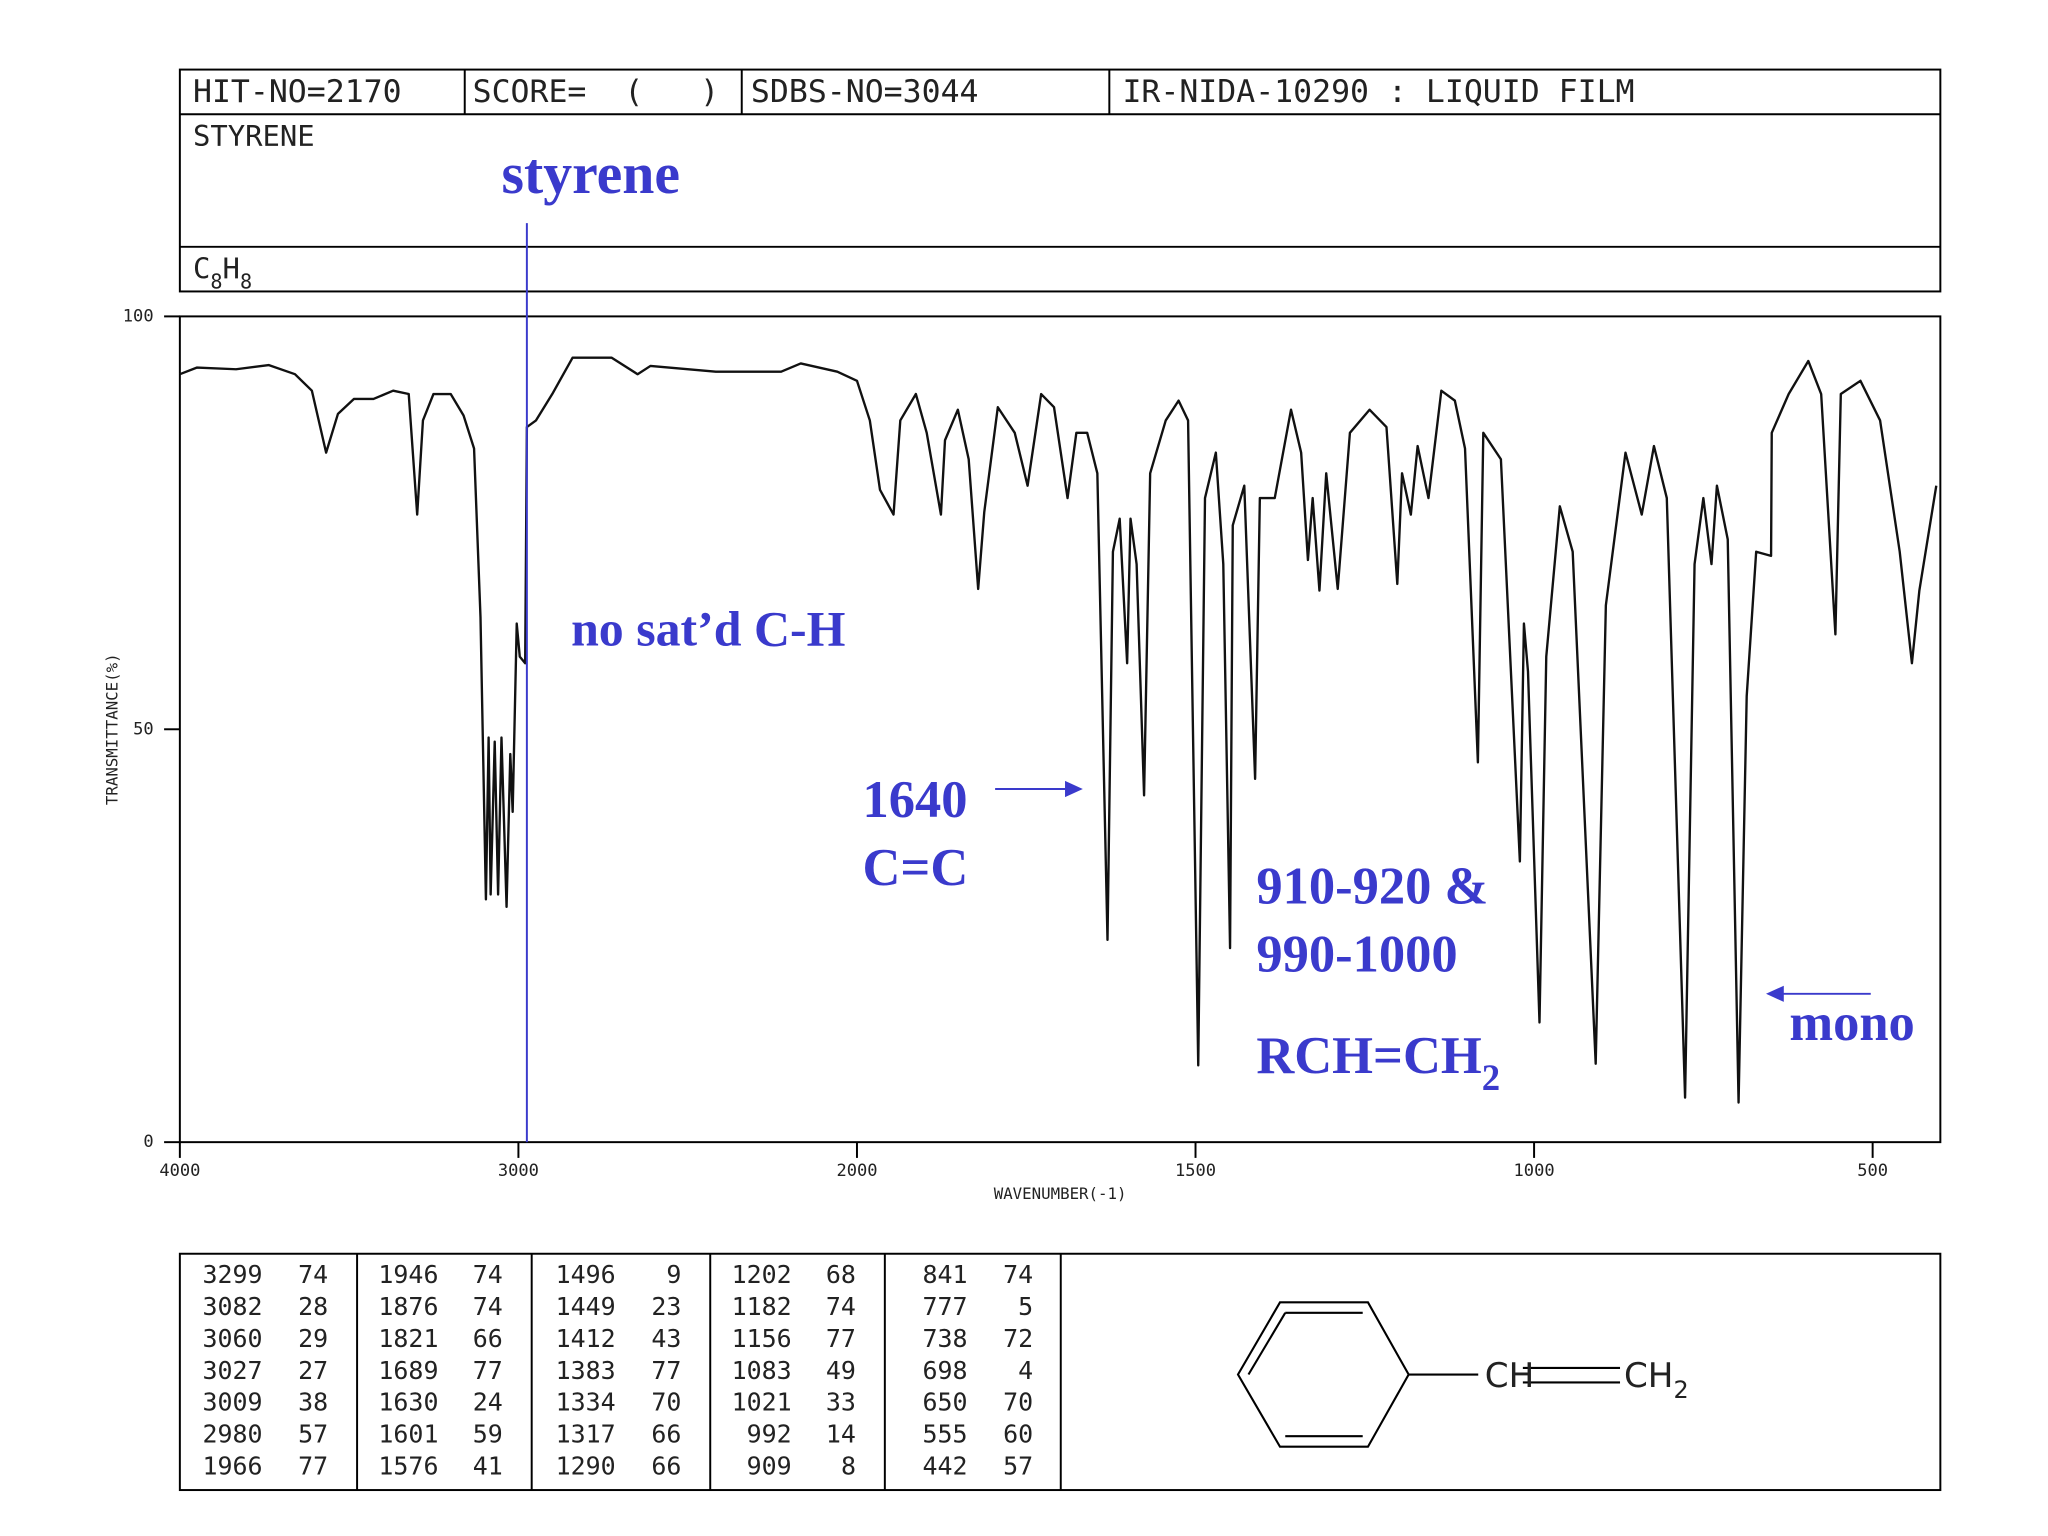 The image size is (2048, 1536). Describe the element at coordinates (1025, 1370) in the screenshot. I see `transmittance-cell: 4` at that location.